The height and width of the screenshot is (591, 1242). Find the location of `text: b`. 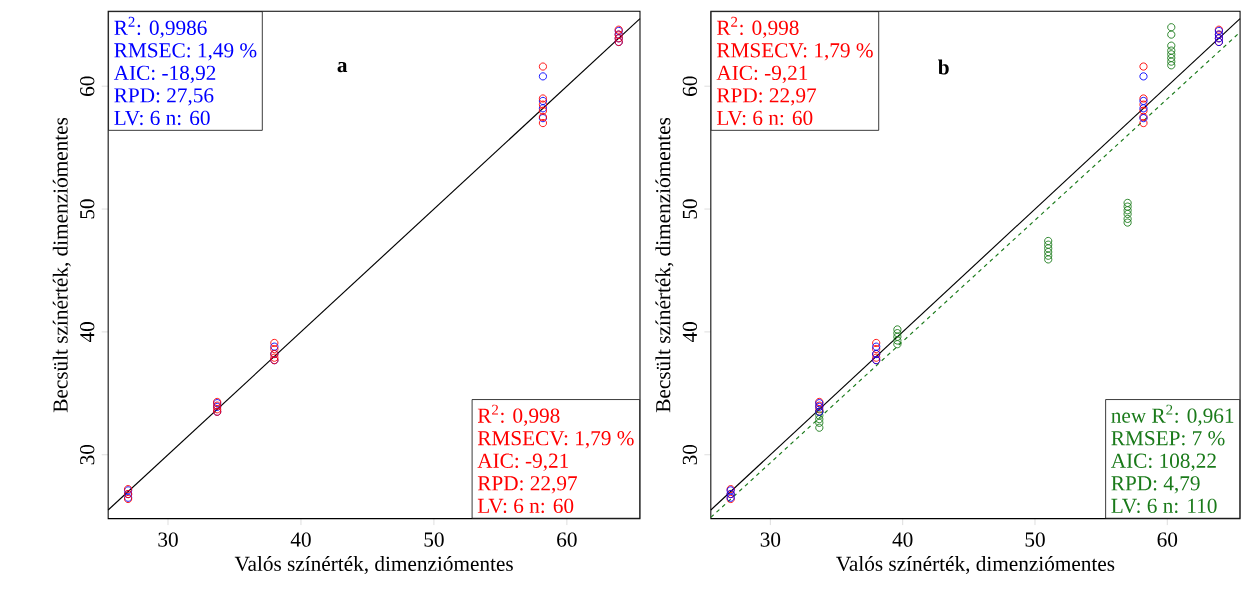

text: b is located at coordinates (943, 67).